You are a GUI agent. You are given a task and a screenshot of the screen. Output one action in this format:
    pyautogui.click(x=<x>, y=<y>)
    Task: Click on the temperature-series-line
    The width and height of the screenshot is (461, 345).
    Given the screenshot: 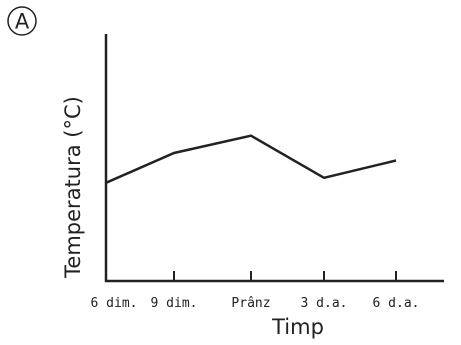 What is the action you would take?
    pyautogui.click(x=251, y=159)
    